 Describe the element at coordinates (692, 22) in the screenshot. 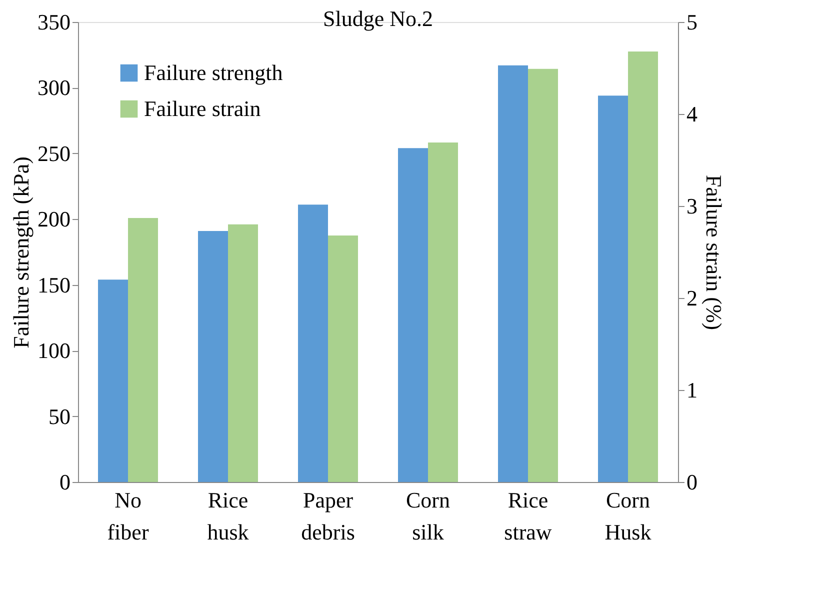

I see `y2-tick-label: 5` at that location.